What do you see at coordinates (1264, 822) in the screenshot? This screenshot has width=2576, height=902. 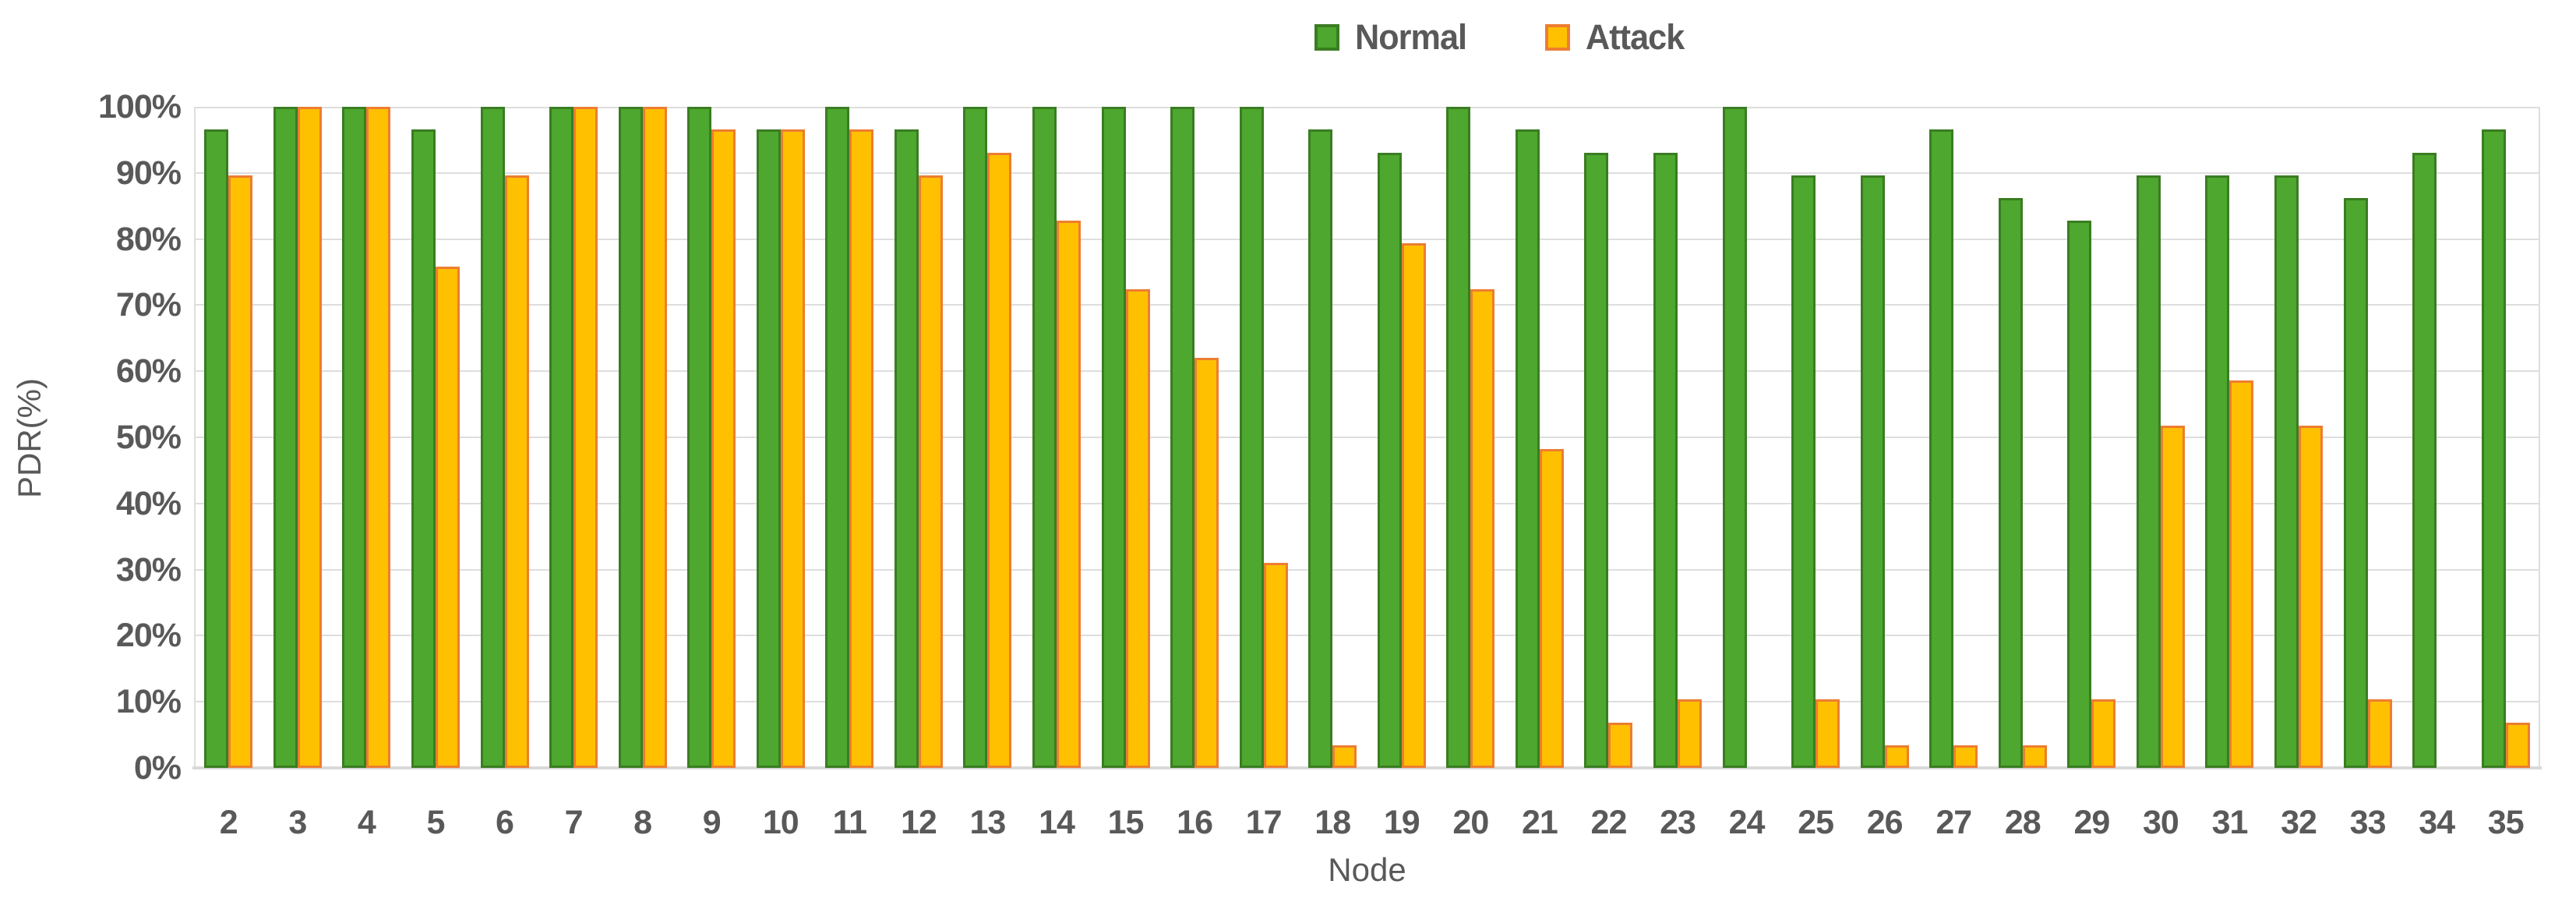 I see `x-tick-label-17: 17` at bounding box center [1264, 822].